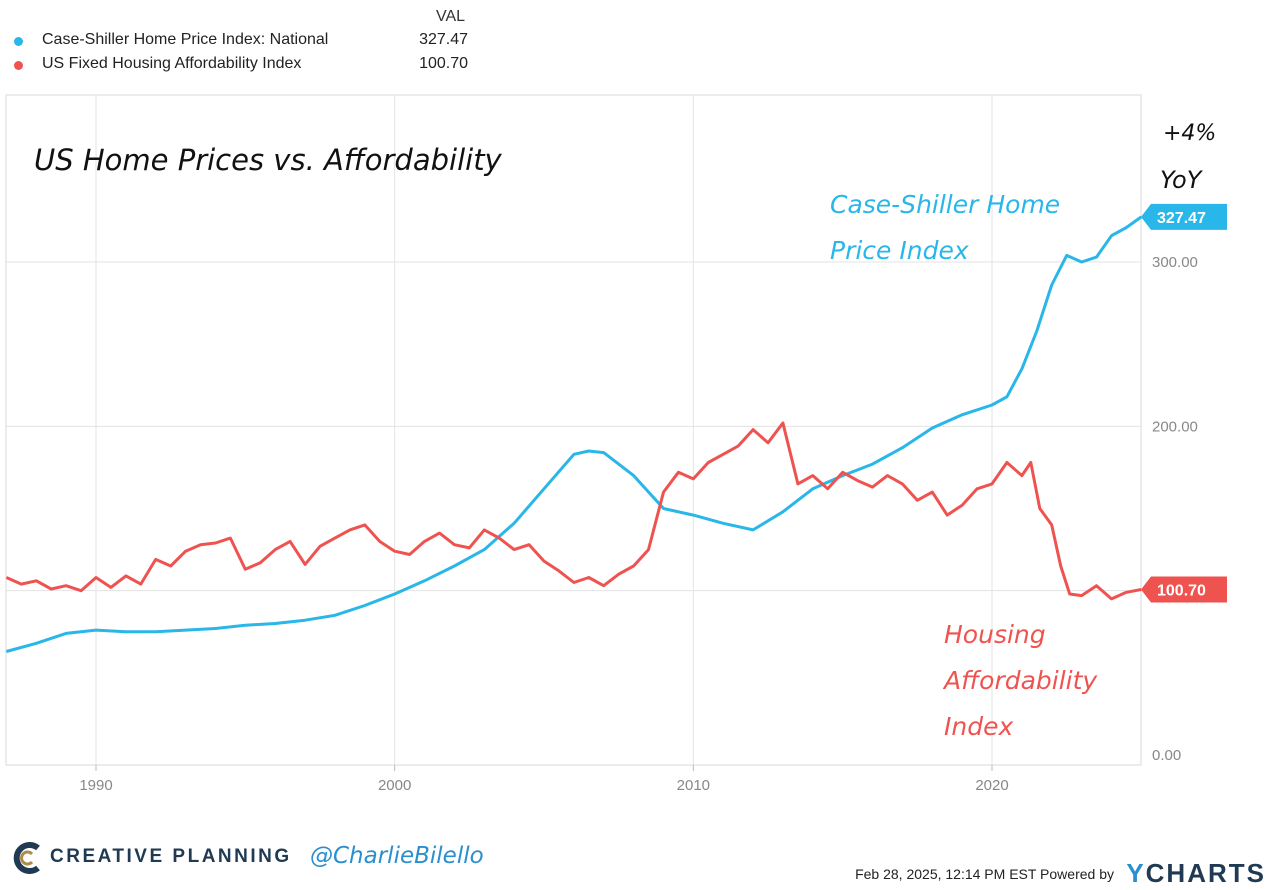 This screenshot has height=890, width=1280. I want to click on last-value-label: 100.70, so click(1181, 591).